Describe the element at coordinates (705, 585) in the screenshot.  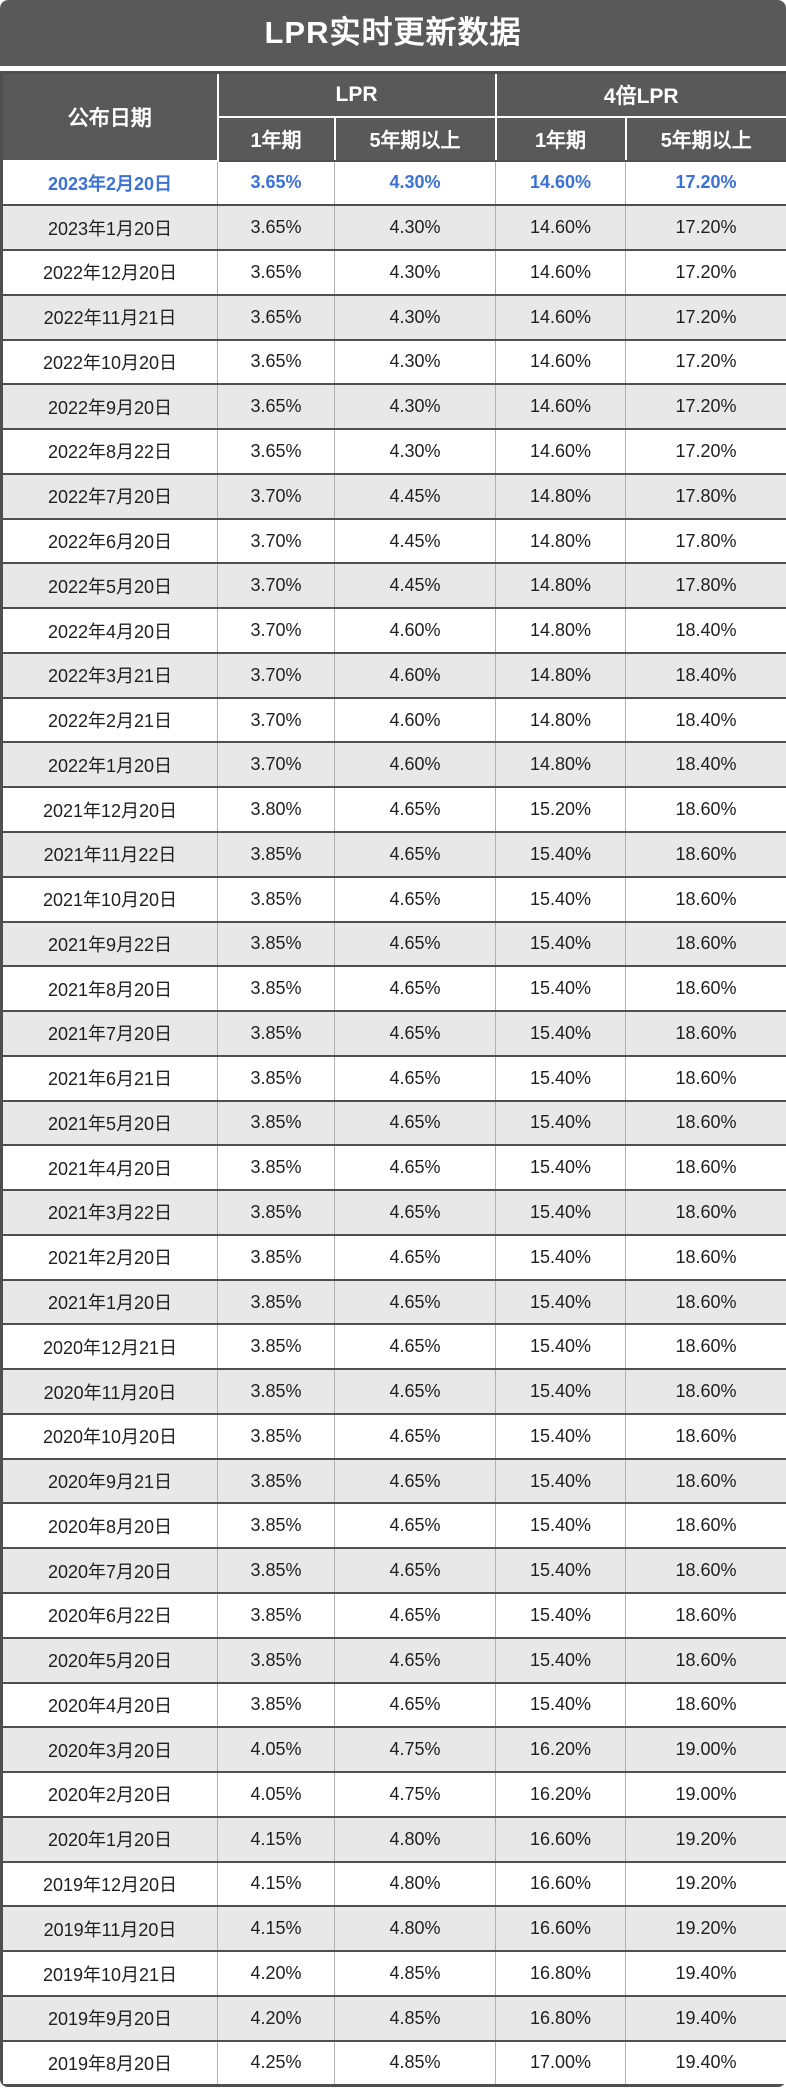
I see `rate-value-cell: 17.80%` at that location.